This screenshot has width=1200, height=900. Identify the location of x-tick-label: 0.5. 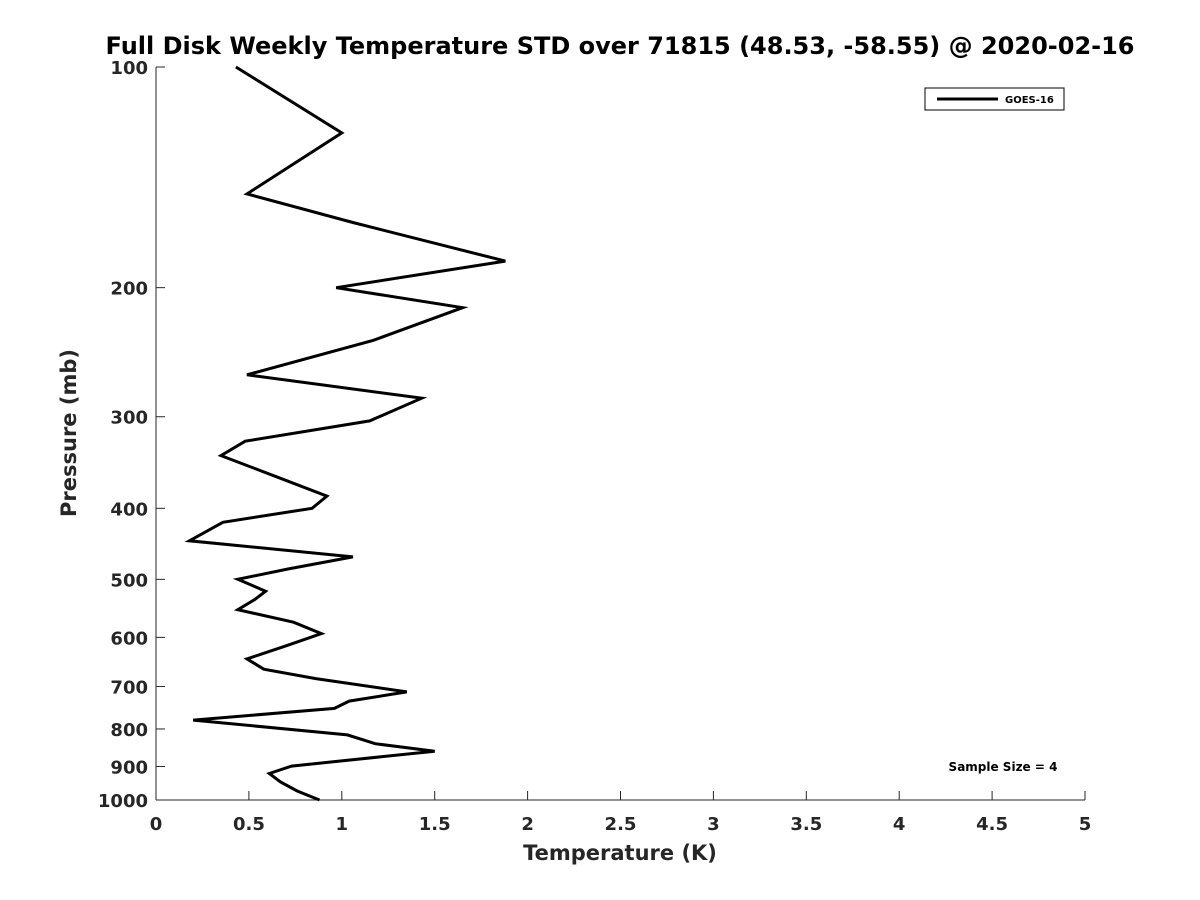
(249, 824).